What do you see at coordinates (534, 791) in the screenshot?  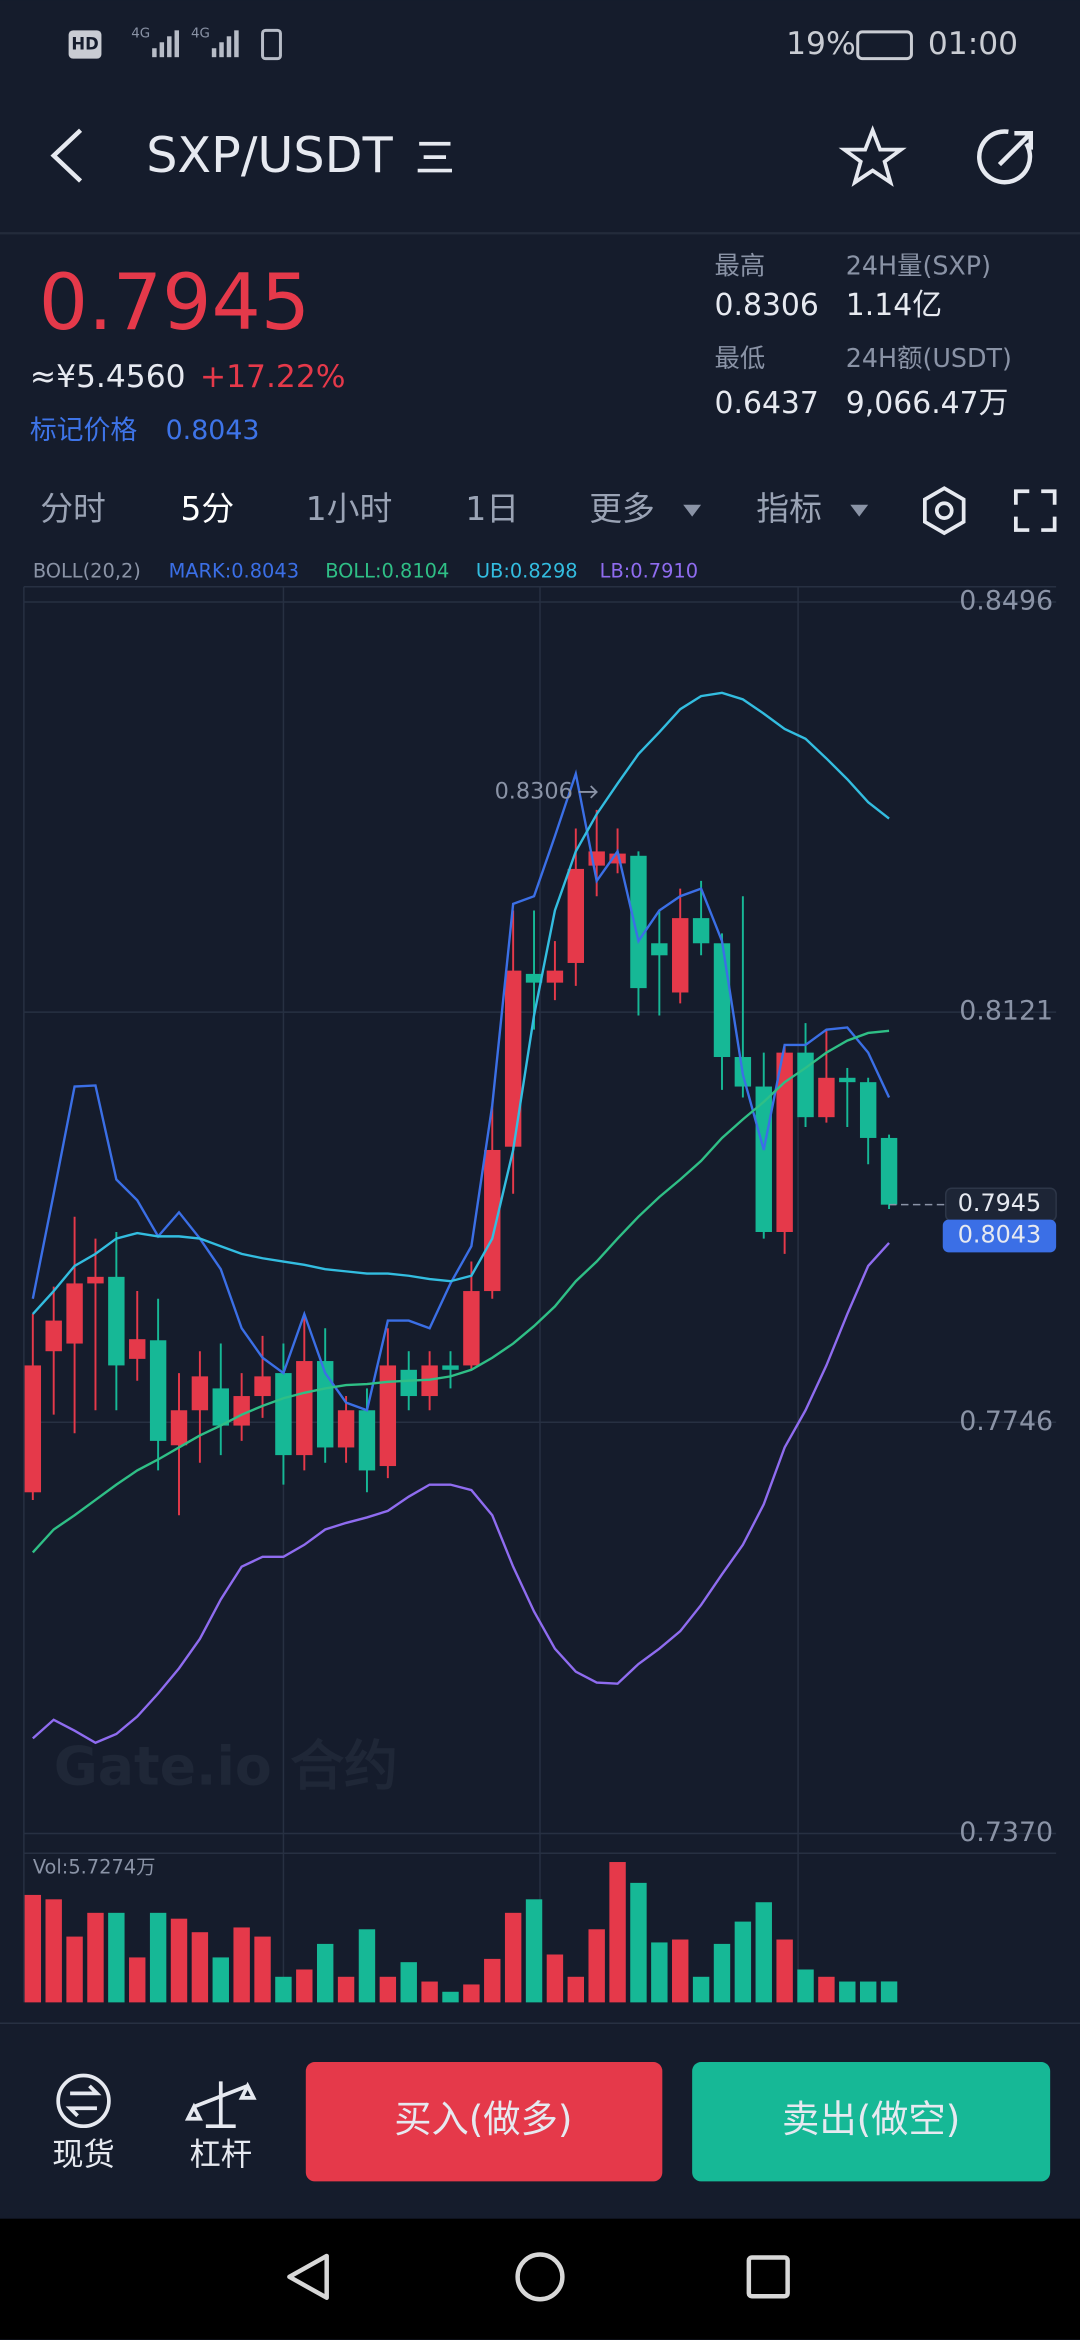 I see `max-label: 0.8306` at bounding box center [534, 791].